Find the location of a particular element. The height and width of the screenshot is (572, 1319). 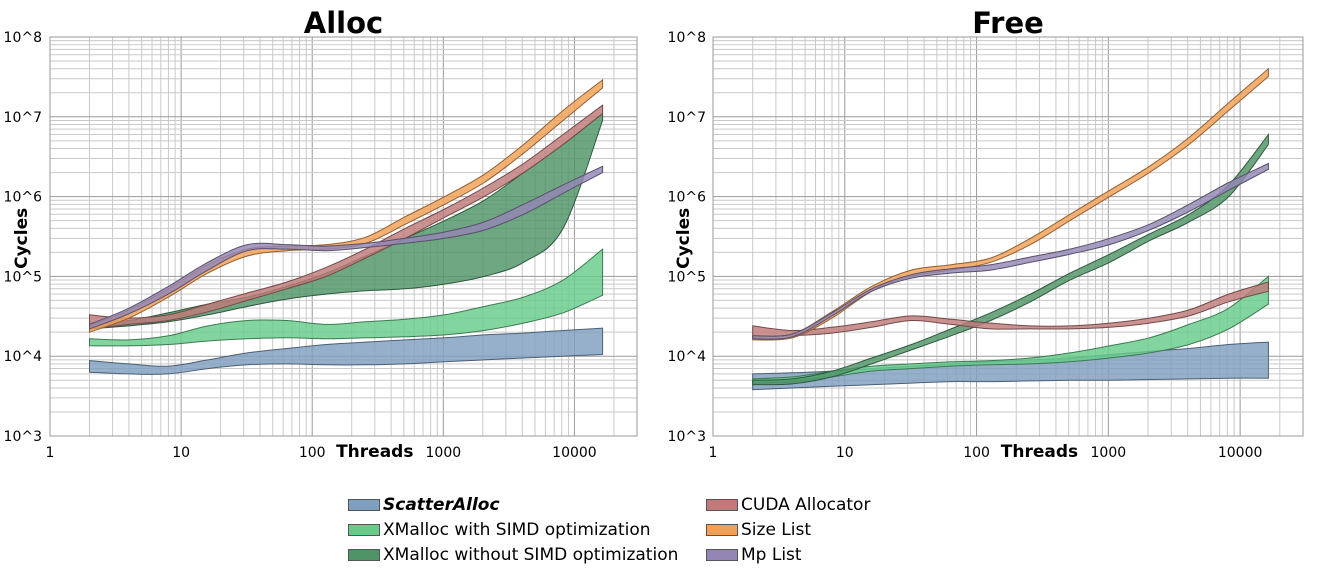

chart-title: Alloc is located at coordinates (343, 23).